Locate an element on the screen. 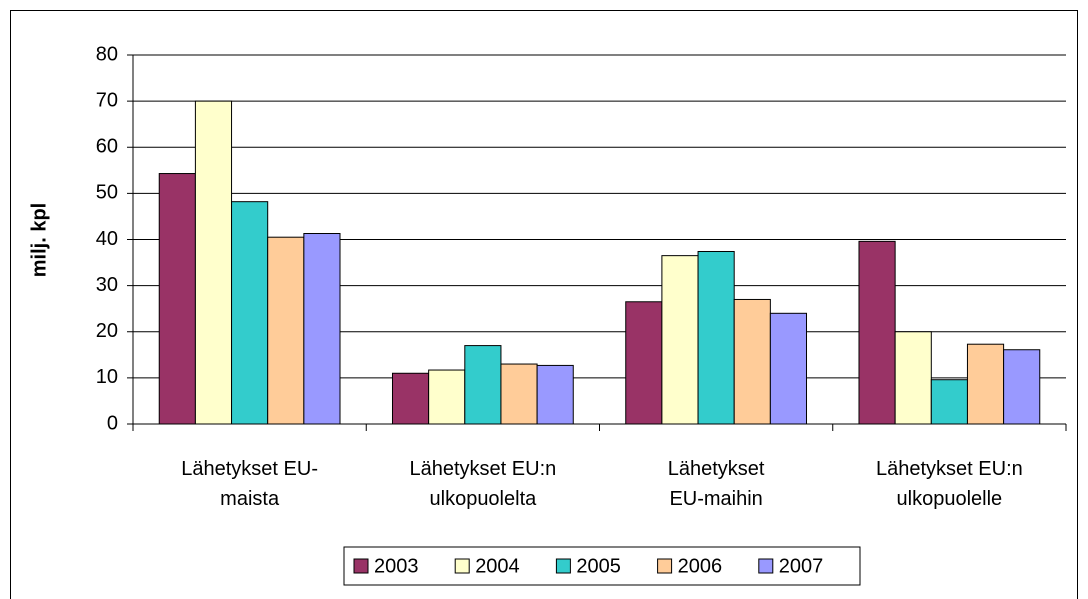  x-tick-label: Lähetykset EU-maista is located at coordinates (249, 484).